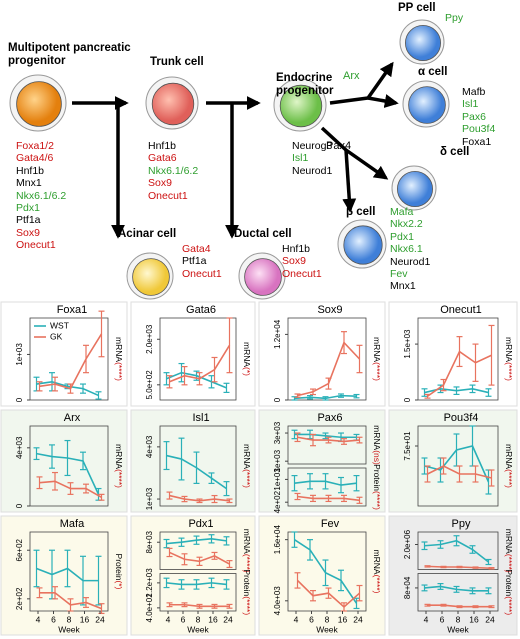 Image resolution: width=520 pixels, height=639 pixels. I want to click on node-title: Endocrine progenitor, so click(305, 84).